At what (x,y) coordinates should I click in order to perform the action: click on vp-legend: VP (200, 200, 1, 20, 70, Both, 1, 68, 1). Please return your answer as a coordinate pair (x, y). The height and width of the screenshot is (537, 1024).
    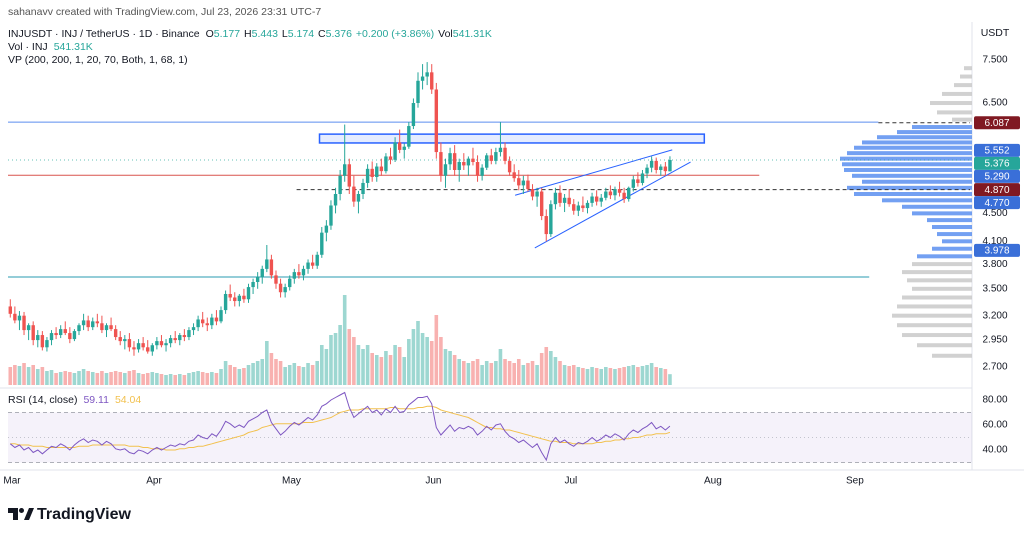
    Looking at the image, I should click on (98, 60).